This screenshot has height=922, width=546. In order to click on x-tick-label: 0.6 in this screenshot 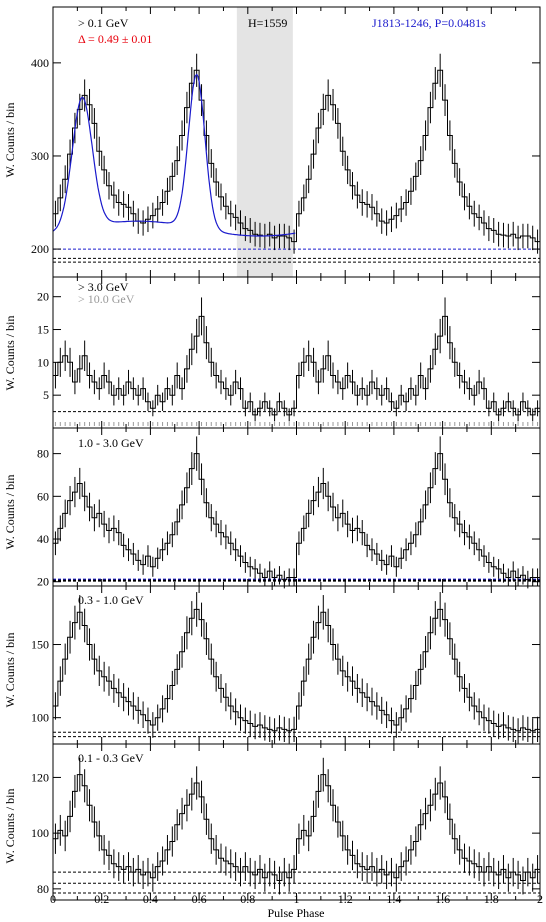, I will do `click(199, 899)`.